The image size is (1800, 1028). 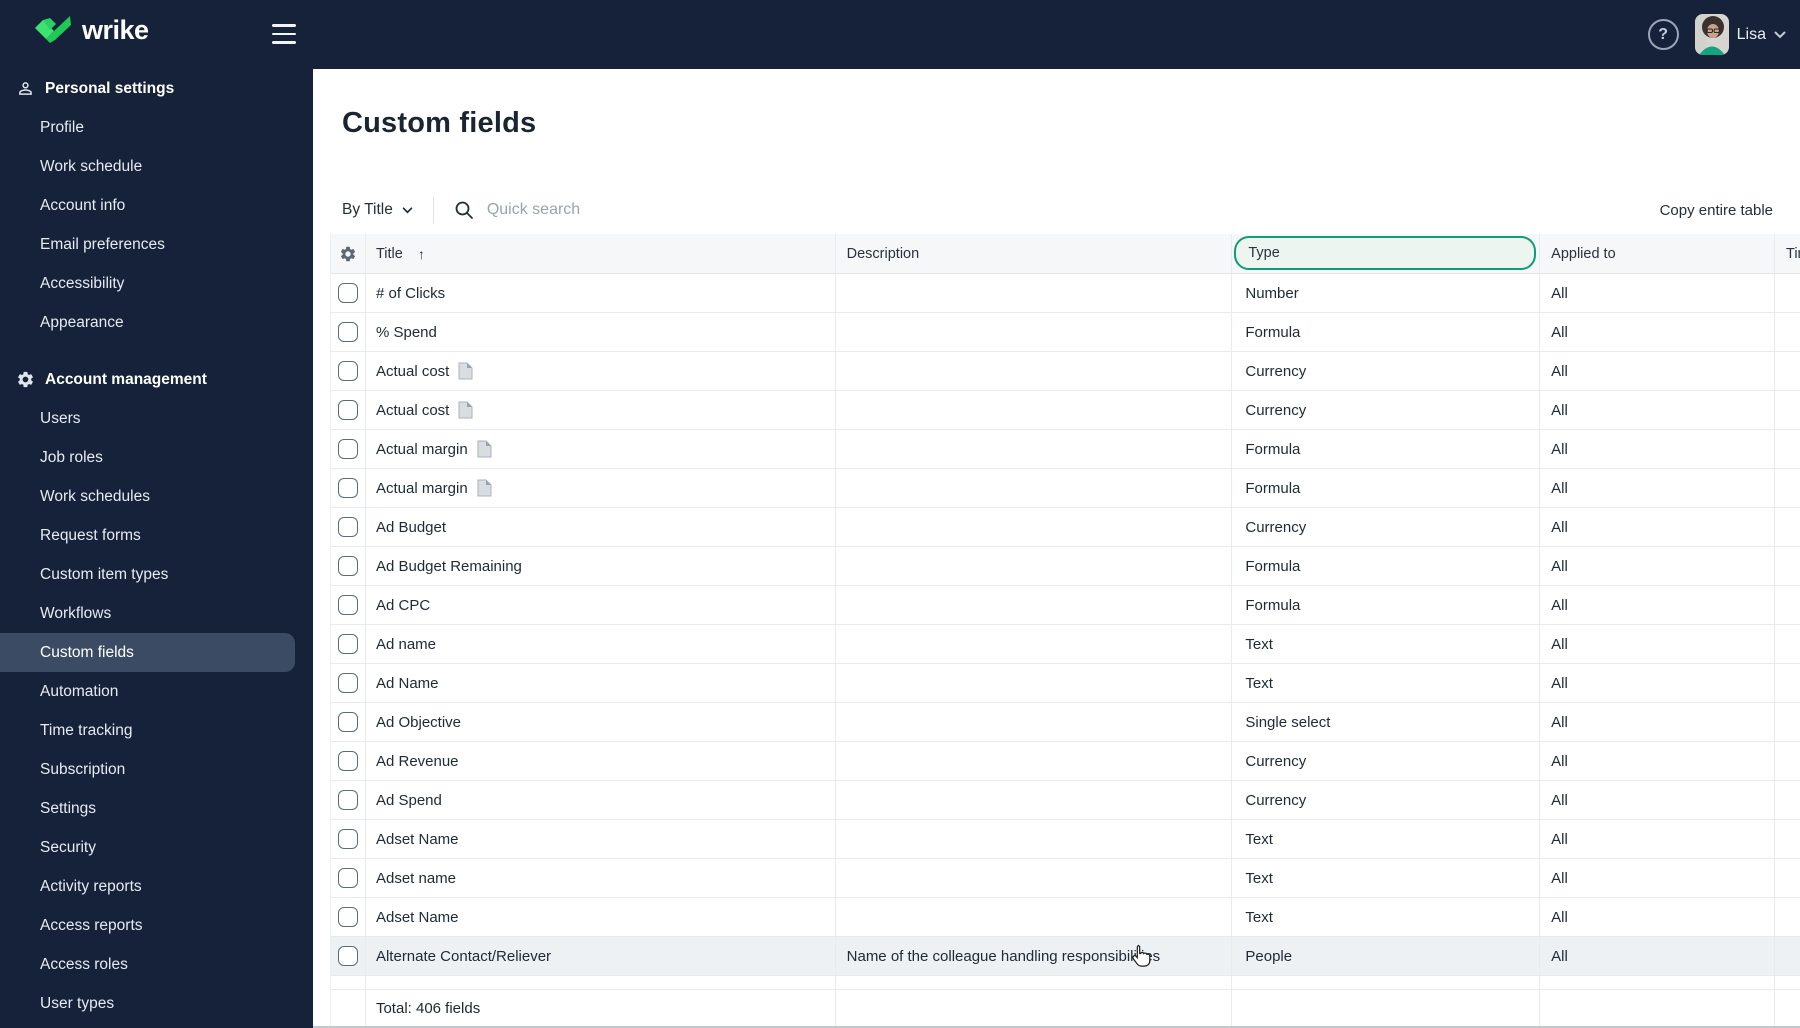 I want to click on copy-entire-table-button: Copy entire table, so click(x=1716, y=210).